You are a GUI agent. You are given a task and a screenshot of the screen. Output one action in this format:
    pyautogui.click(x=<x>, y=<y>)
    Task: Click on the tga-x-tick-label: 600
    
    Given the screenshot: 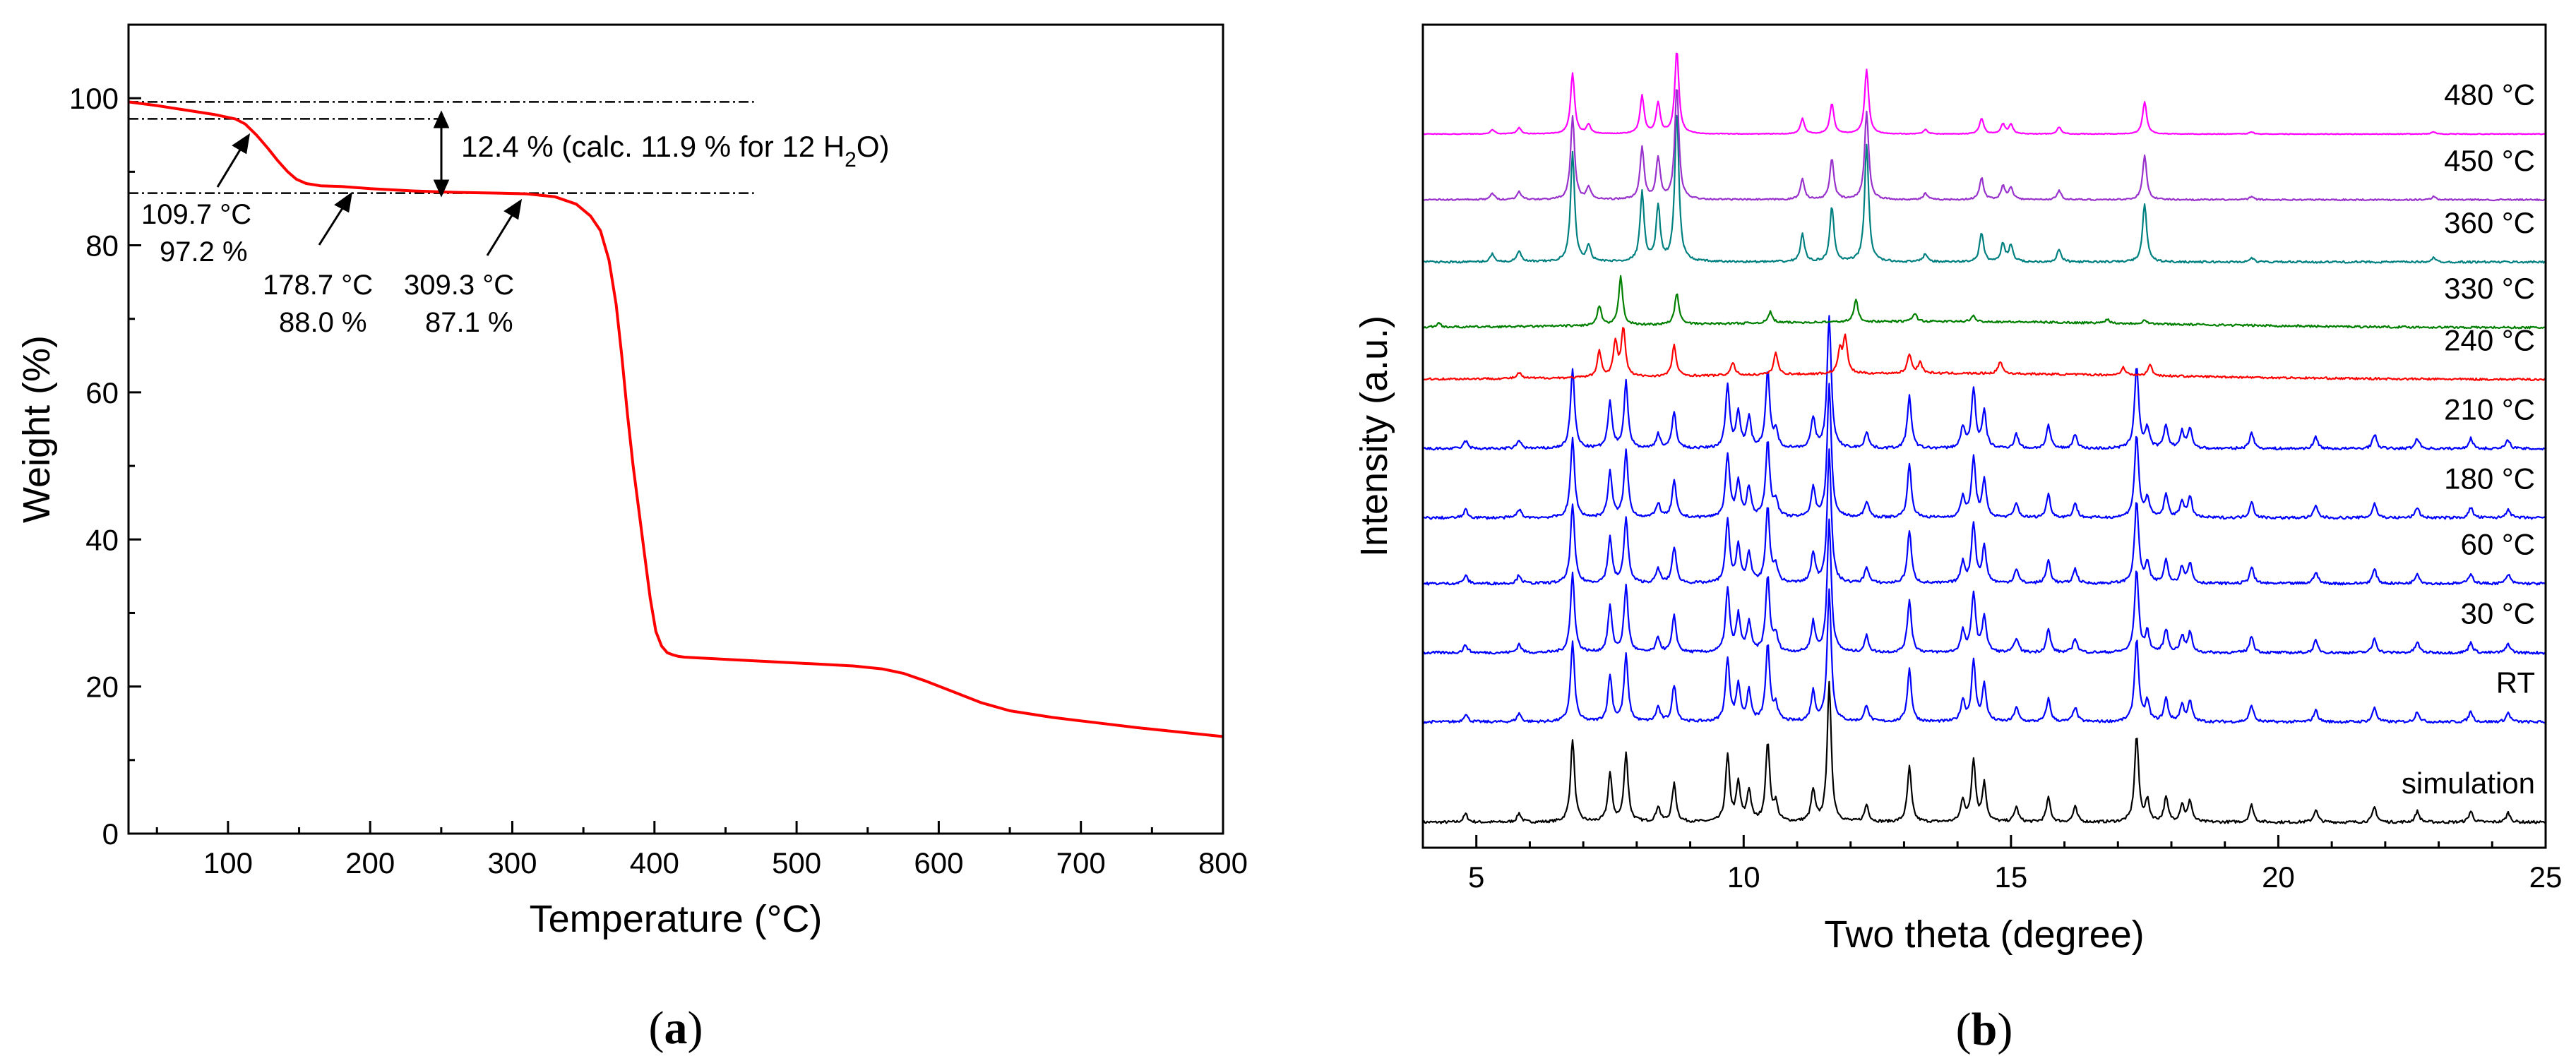 What is the action you would take?
    pyautogui.click(x=938, y=862)
    